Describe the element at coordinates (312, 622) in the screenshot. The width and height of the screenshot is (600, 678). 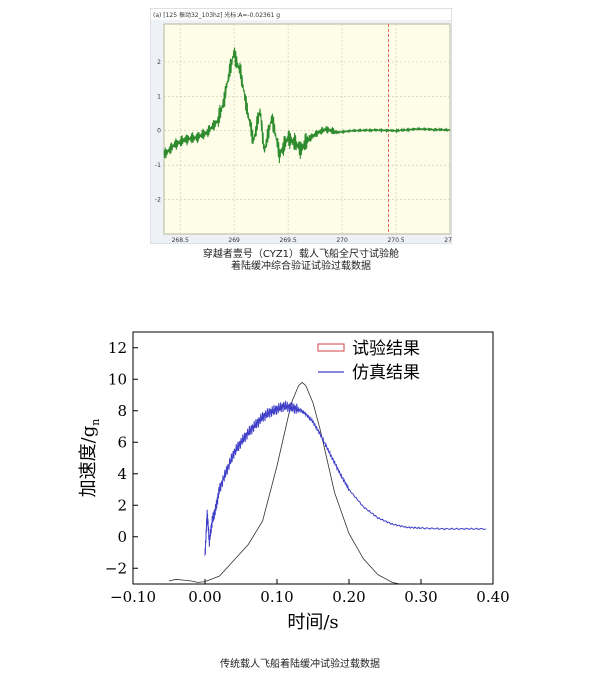
I see `x-axis-label: 时间/s` at that location.